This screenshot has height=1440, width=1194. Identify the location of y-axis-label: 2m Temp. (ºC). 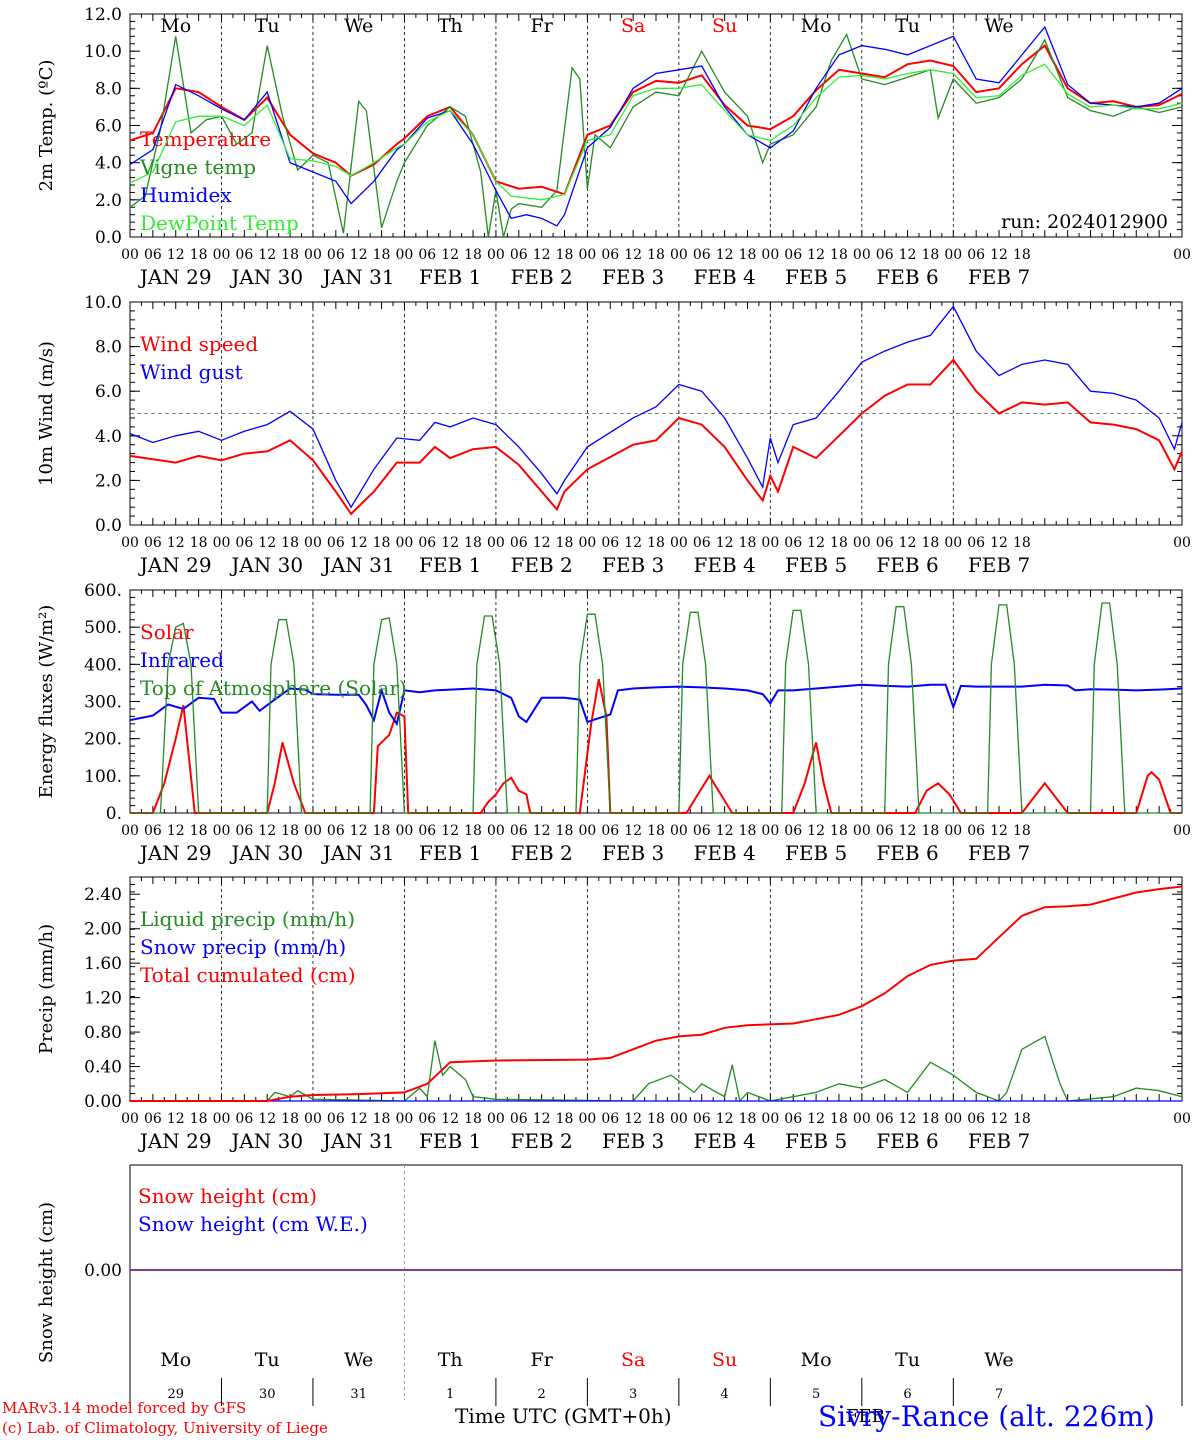
(46, 126).